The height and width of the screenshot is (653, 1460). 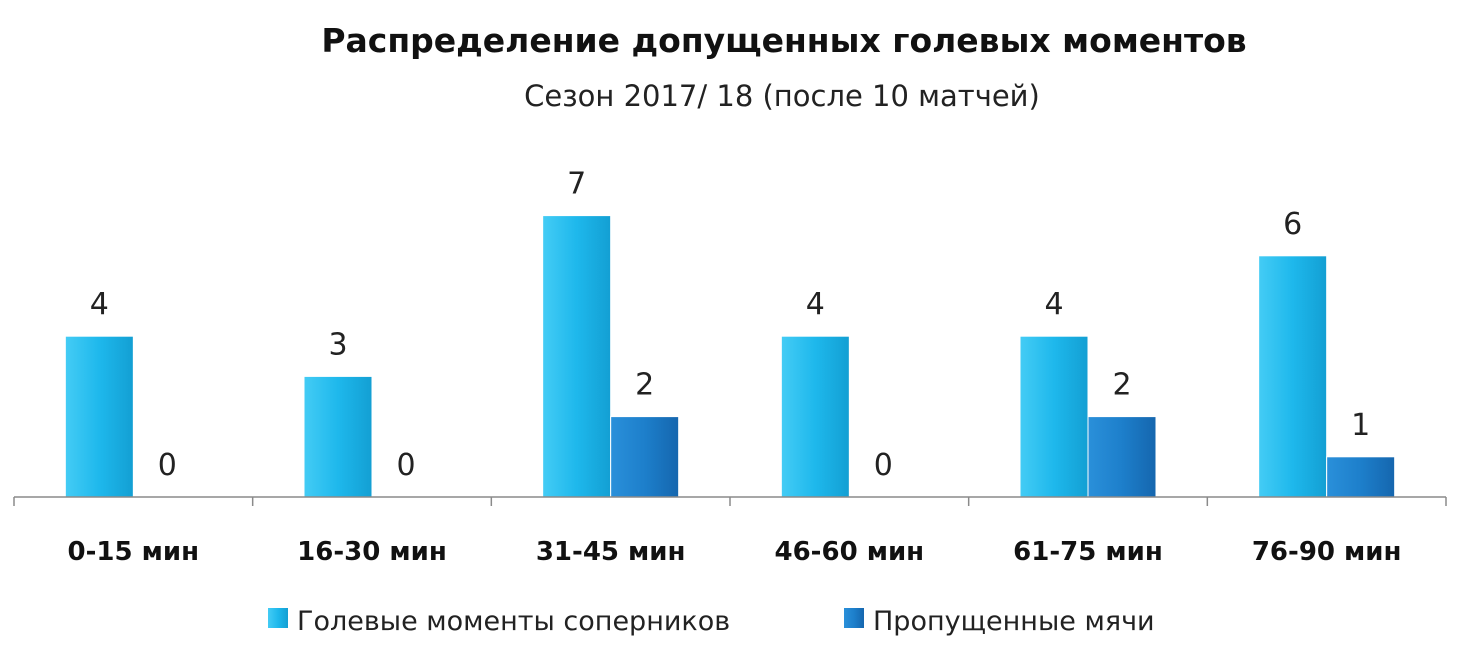 I want to click on x-tick-label: 61-75 мин, so click(x=1088, y=552).